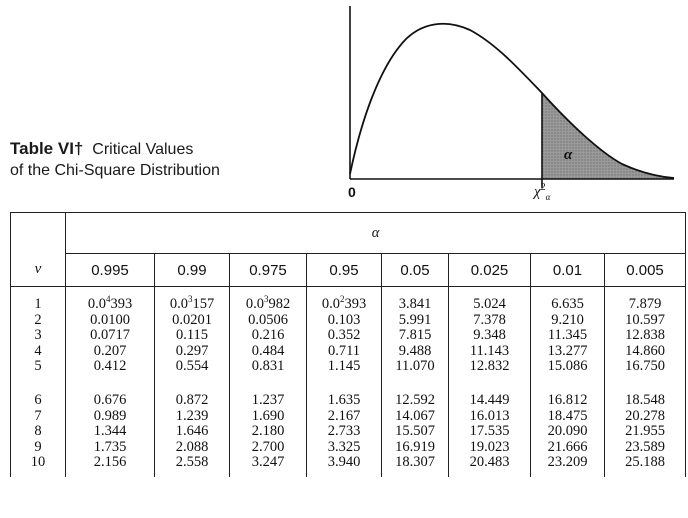  Describe the element at coordinates (415, 336) in the screenshot. I see `critical-value-cell: 7.815` at that location.